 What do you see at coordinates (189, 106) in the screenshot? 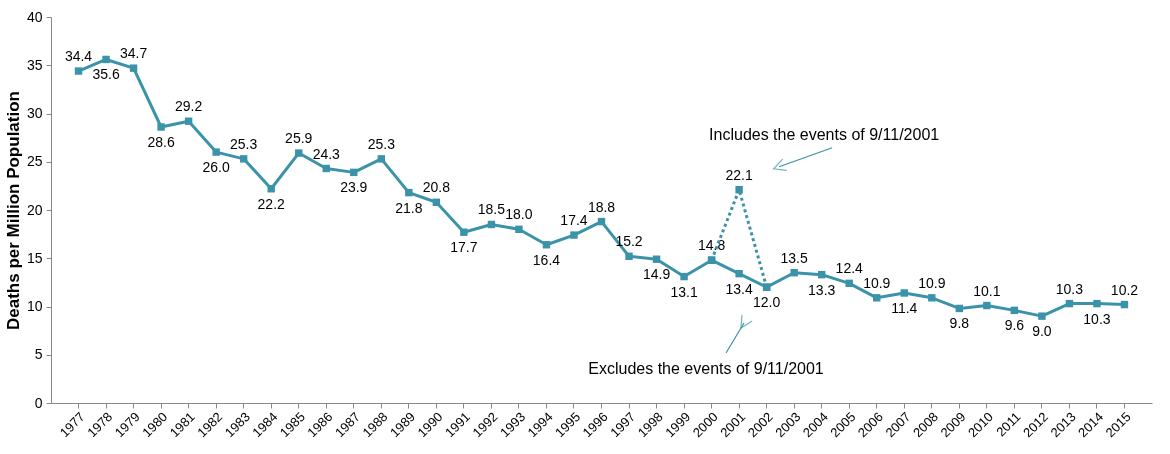
I see `data-label: 29.2` at bounding box center [189, 106].